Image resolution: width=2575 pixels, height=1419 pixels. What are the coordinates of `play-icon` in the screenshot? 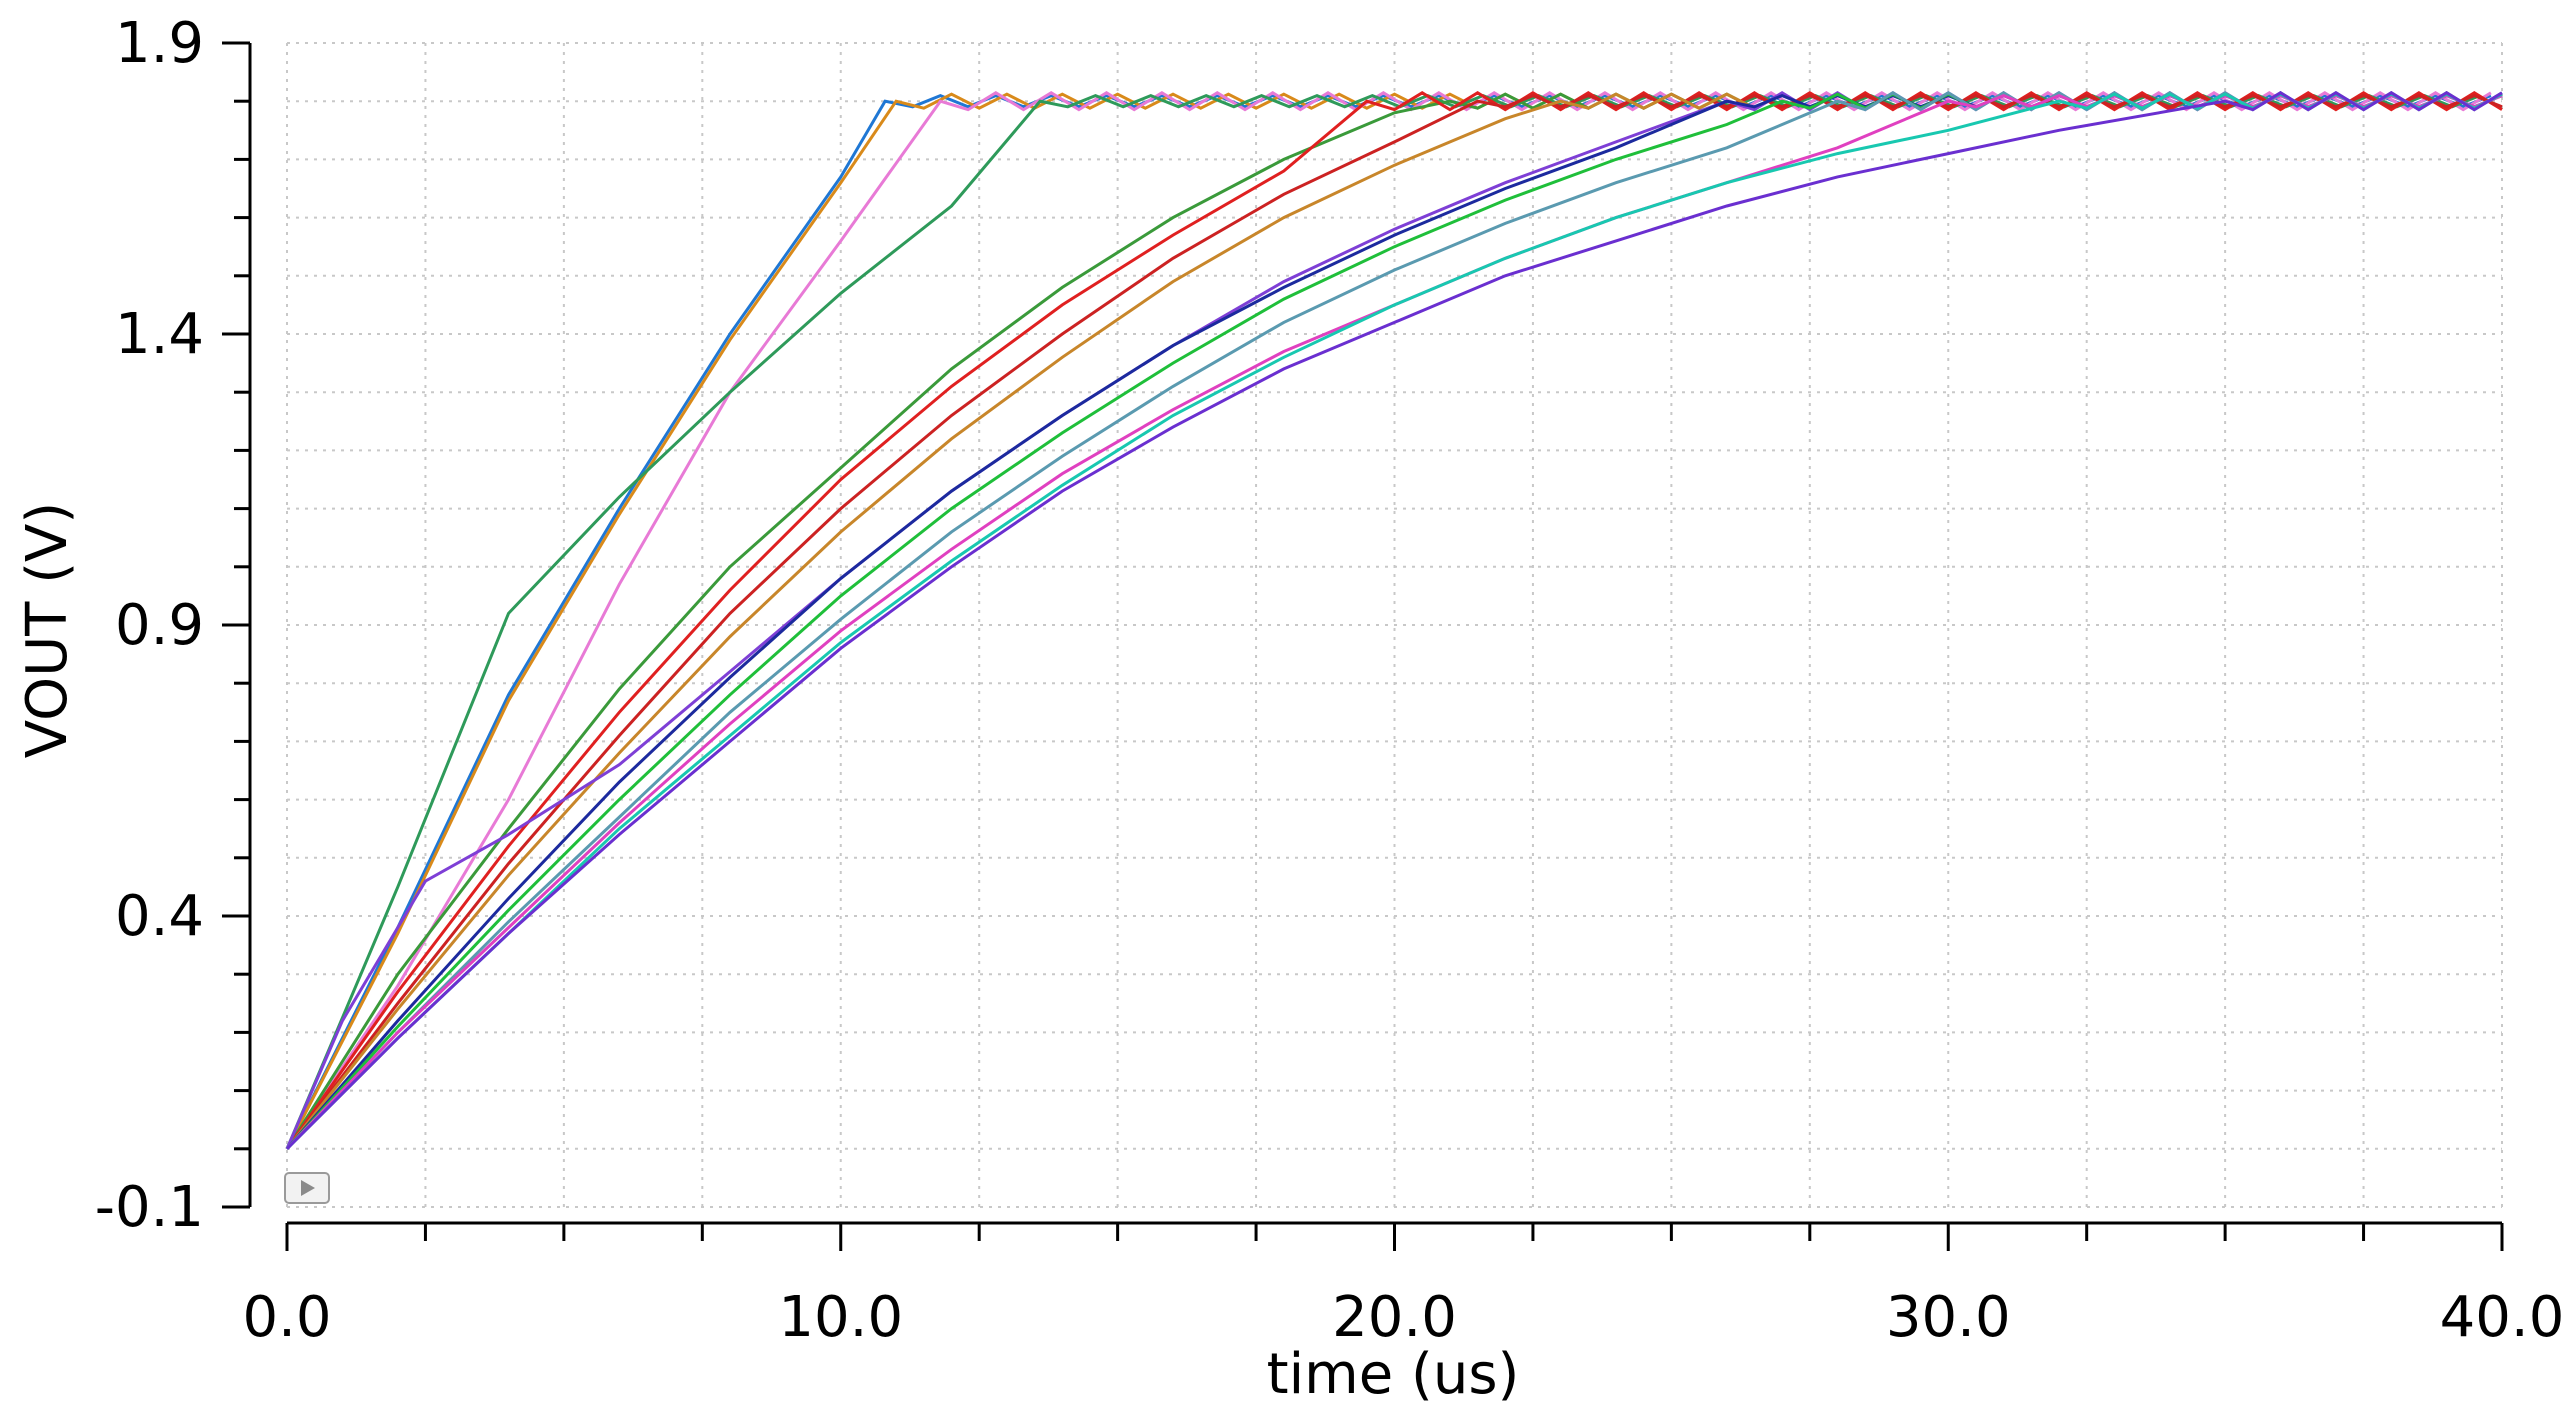 It's located at (308, 1188).